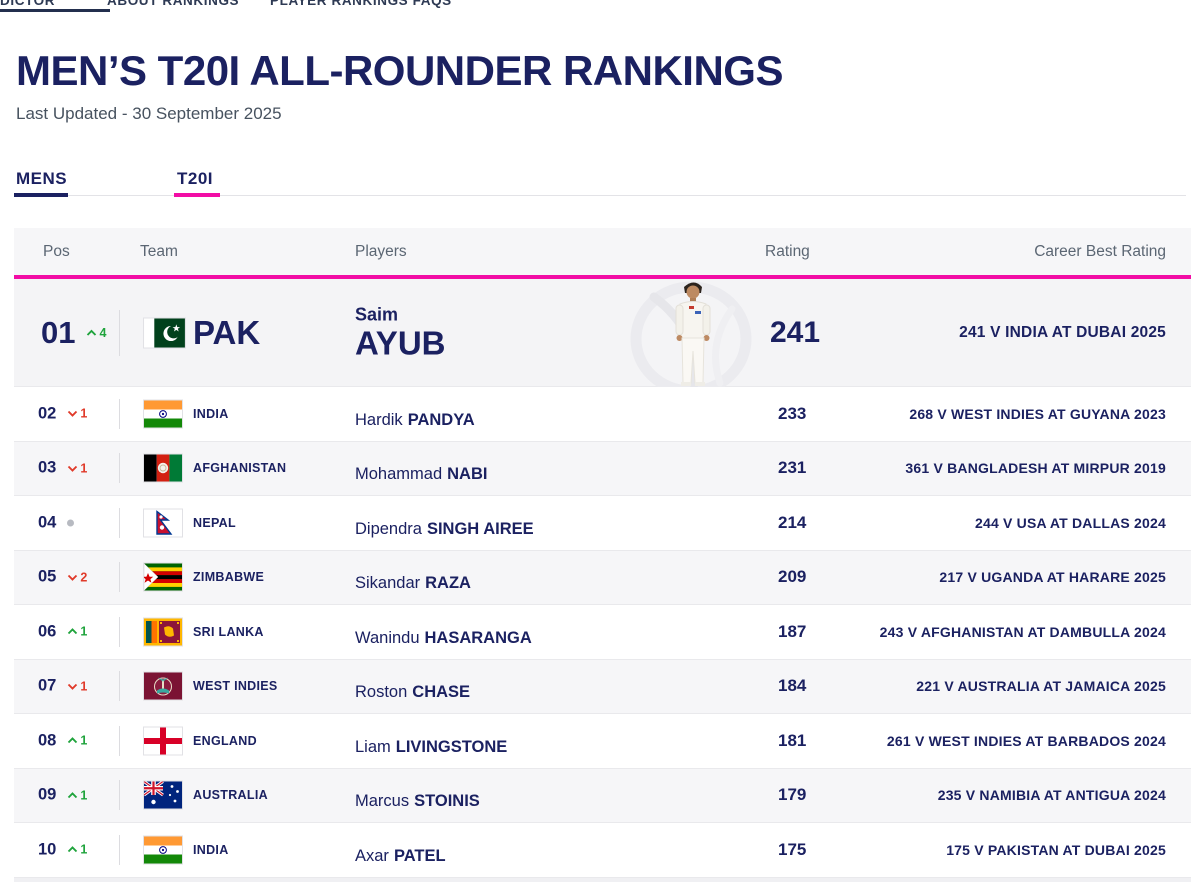 Image resolution: width=1200 pixels, height=882 pixels. What do you see at coordinates (1022, 631) in the screenshot?
I see `career-best-rating: 243 V AFGHANISTAN AT DAMBULLA 2024` at bounding box center [1022, 631].